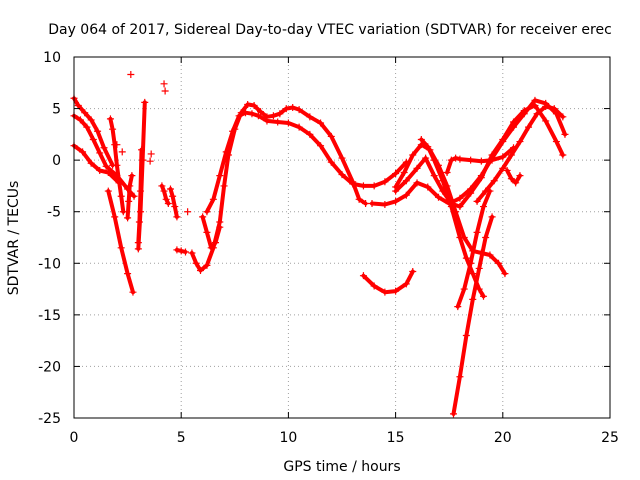 This screenshot has height=480, width=640. I want to click on x-tick-label: 0, so click(74, 438).